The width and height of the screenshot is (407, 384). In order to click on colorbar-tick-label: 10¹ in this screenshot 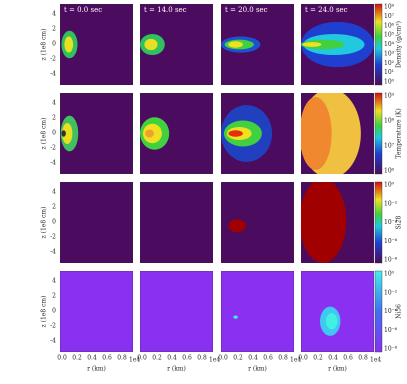, I will do `click(389, 72)`.